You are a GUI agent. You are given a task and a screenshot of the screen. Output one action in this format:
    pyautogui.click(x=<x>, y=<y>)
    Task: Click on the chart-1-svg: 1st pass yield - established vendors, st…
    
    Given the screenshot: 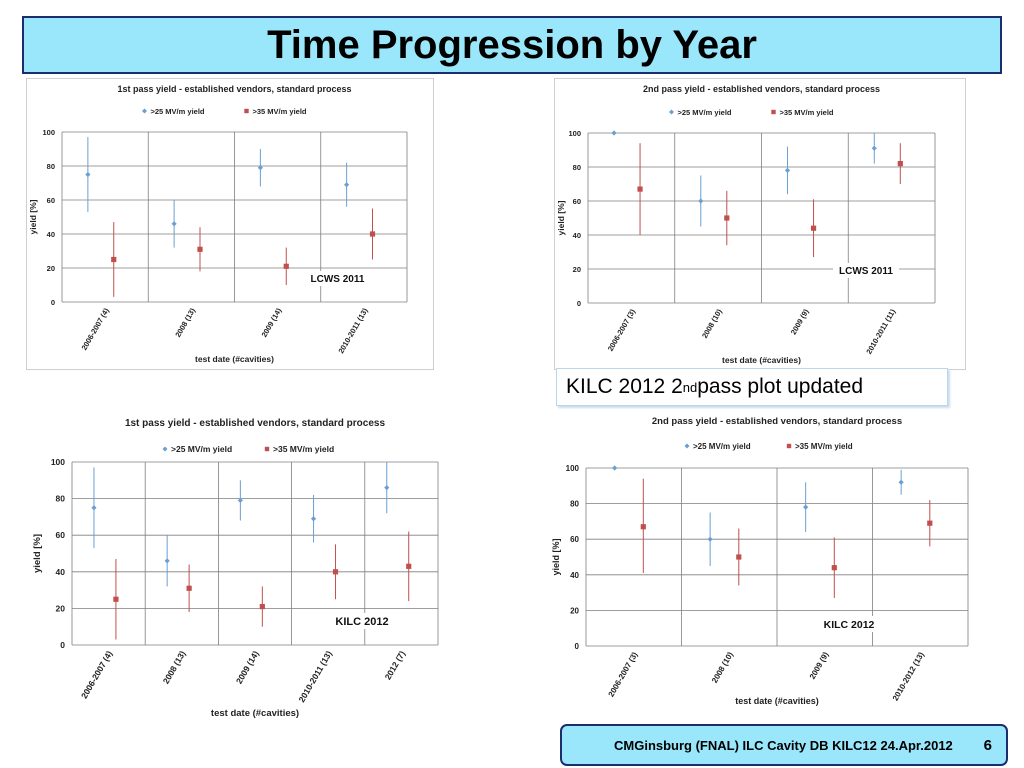 What is the action you would take?
    pyautogui.click(x=218, y=224)
    